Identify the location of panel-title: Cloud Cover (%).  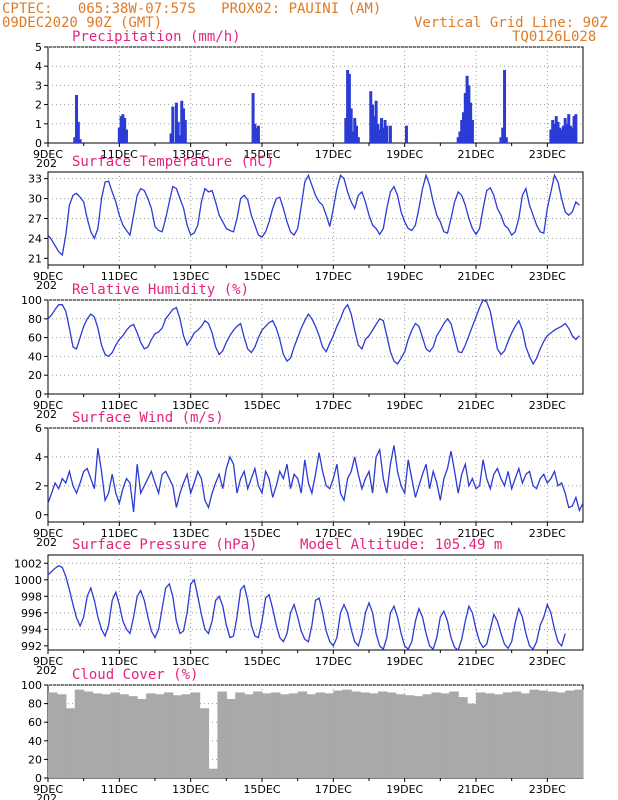
(135, 675).